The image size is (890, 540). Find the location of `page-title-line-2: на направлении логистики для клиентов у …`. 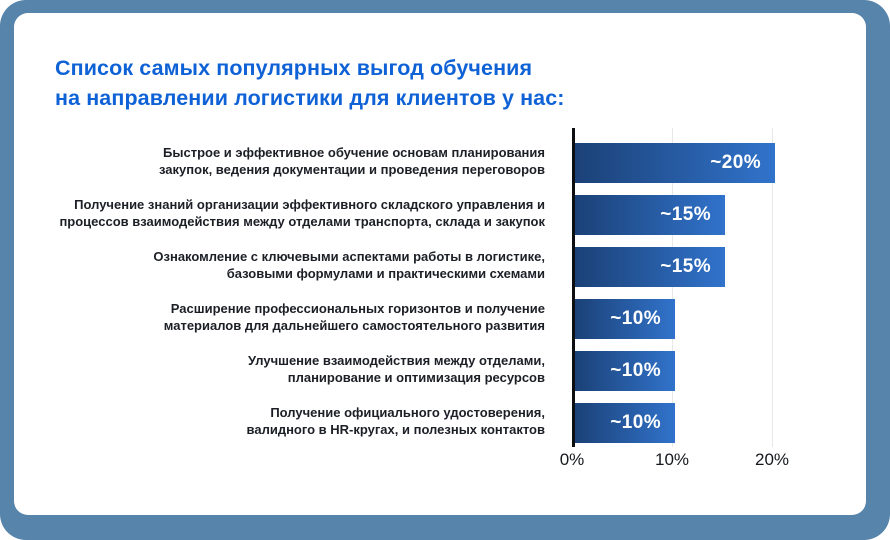

page-title-line-2: на направлении логистики для клиентов у … is located at coordinates (310, 98).